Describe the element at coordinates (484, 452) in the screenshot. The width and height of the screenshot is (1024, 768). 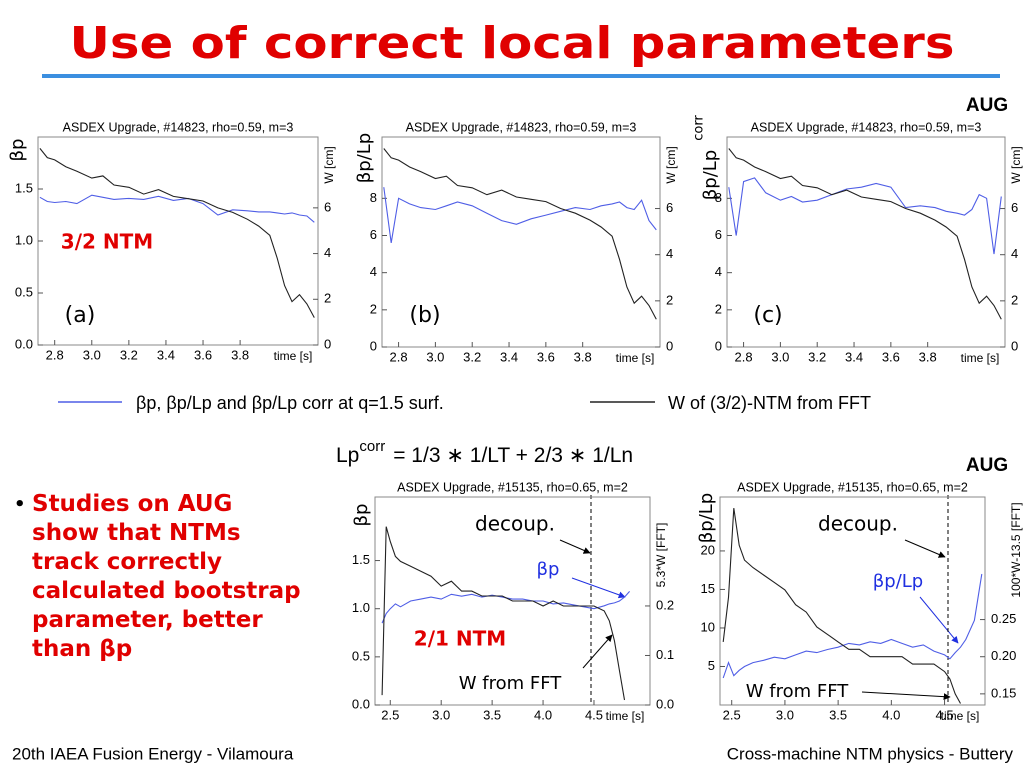
I see `formula: Lpcorr = 1/3 ∗ 1/LT + 2/3 ∗ 1/Ln` at that location.